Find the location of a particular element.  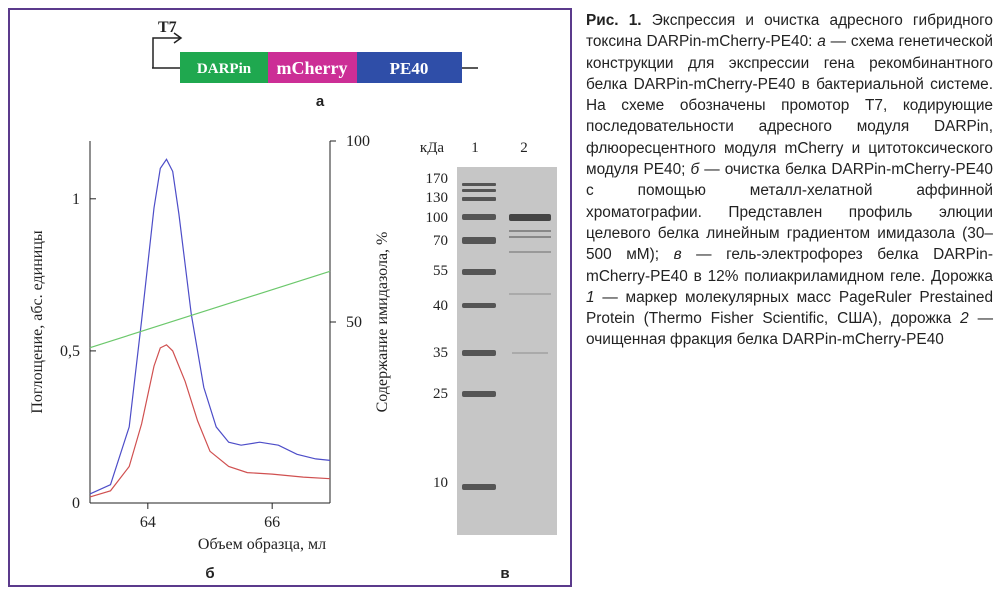

promoter-label: T7 is located at coordinates (167, 27).